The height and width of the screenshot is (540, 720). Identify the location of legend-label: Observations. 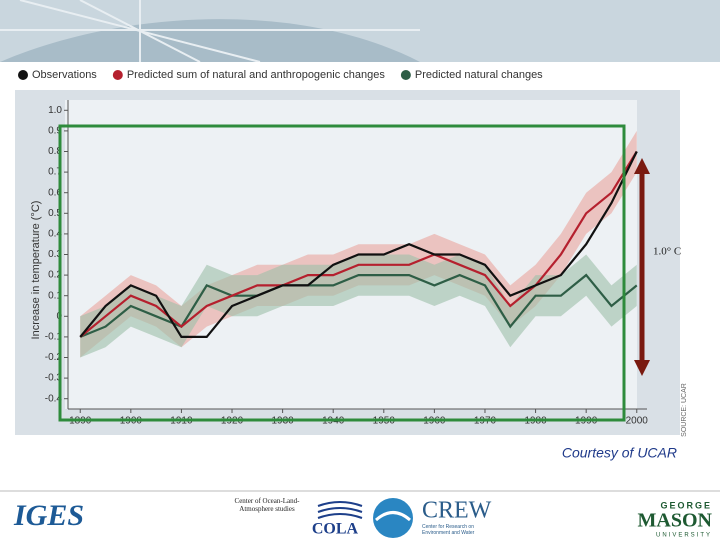
(64, 75).